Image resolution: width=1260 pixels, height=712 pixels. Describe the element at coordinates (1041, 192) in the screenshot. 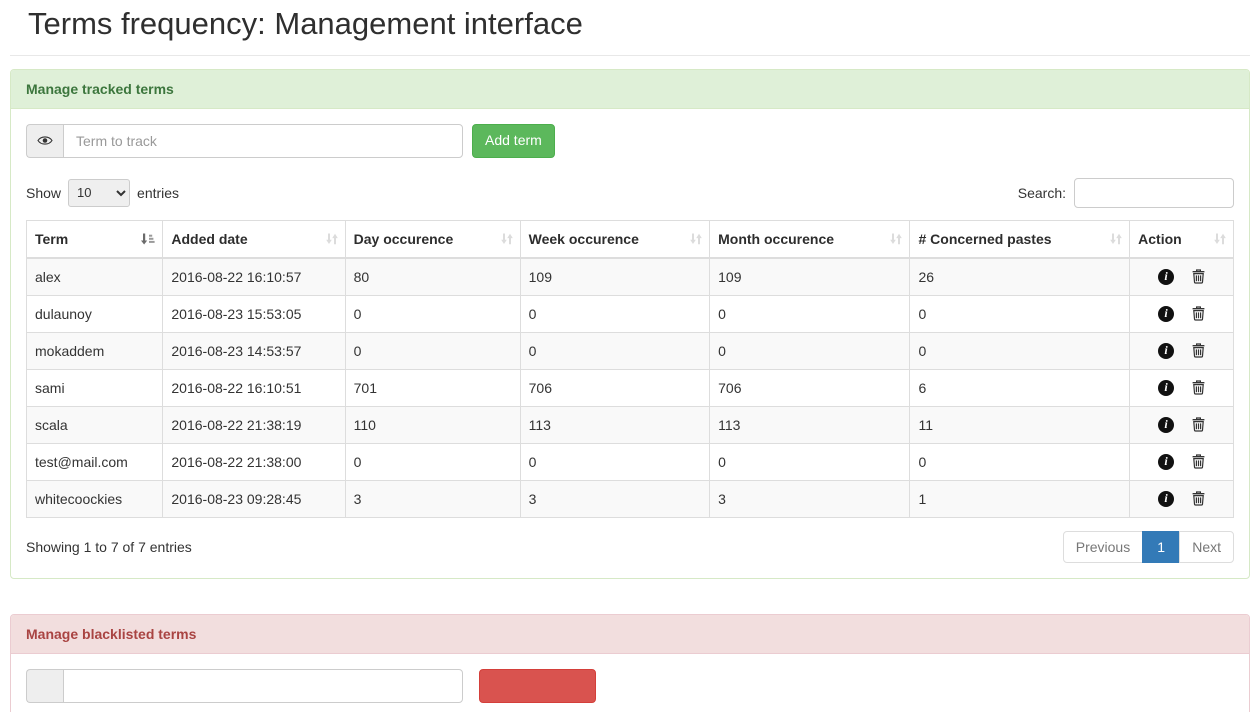

I see `search-label: Search:` at that location.